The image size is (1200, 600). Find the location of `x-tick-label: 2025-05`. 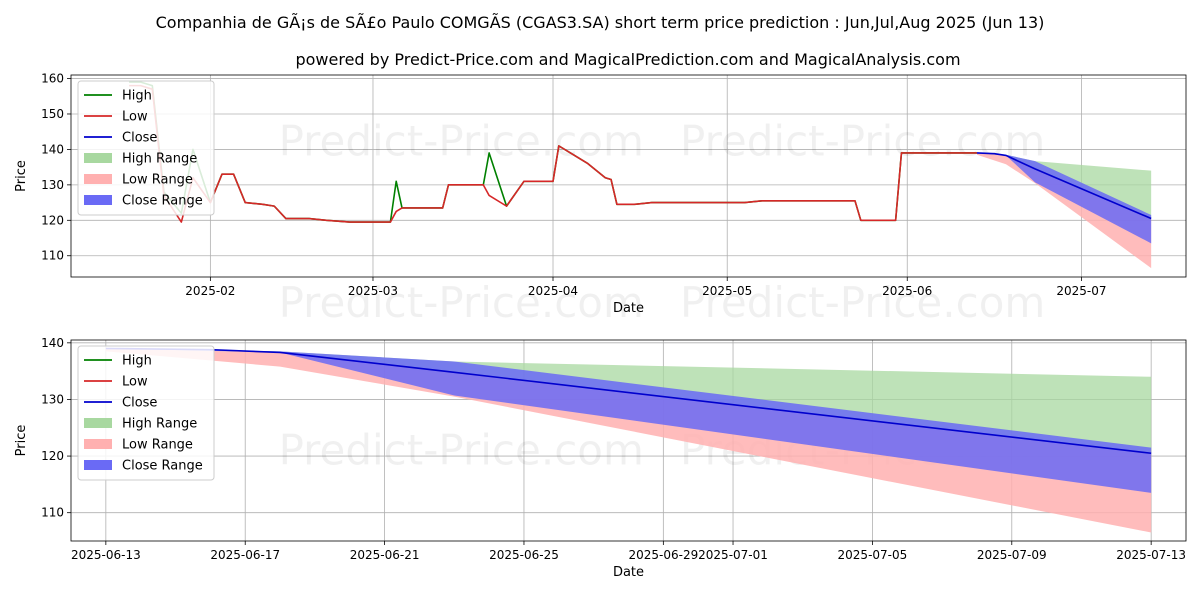

x-tick-label: 2025-05 is located at coordinates (727, 291).